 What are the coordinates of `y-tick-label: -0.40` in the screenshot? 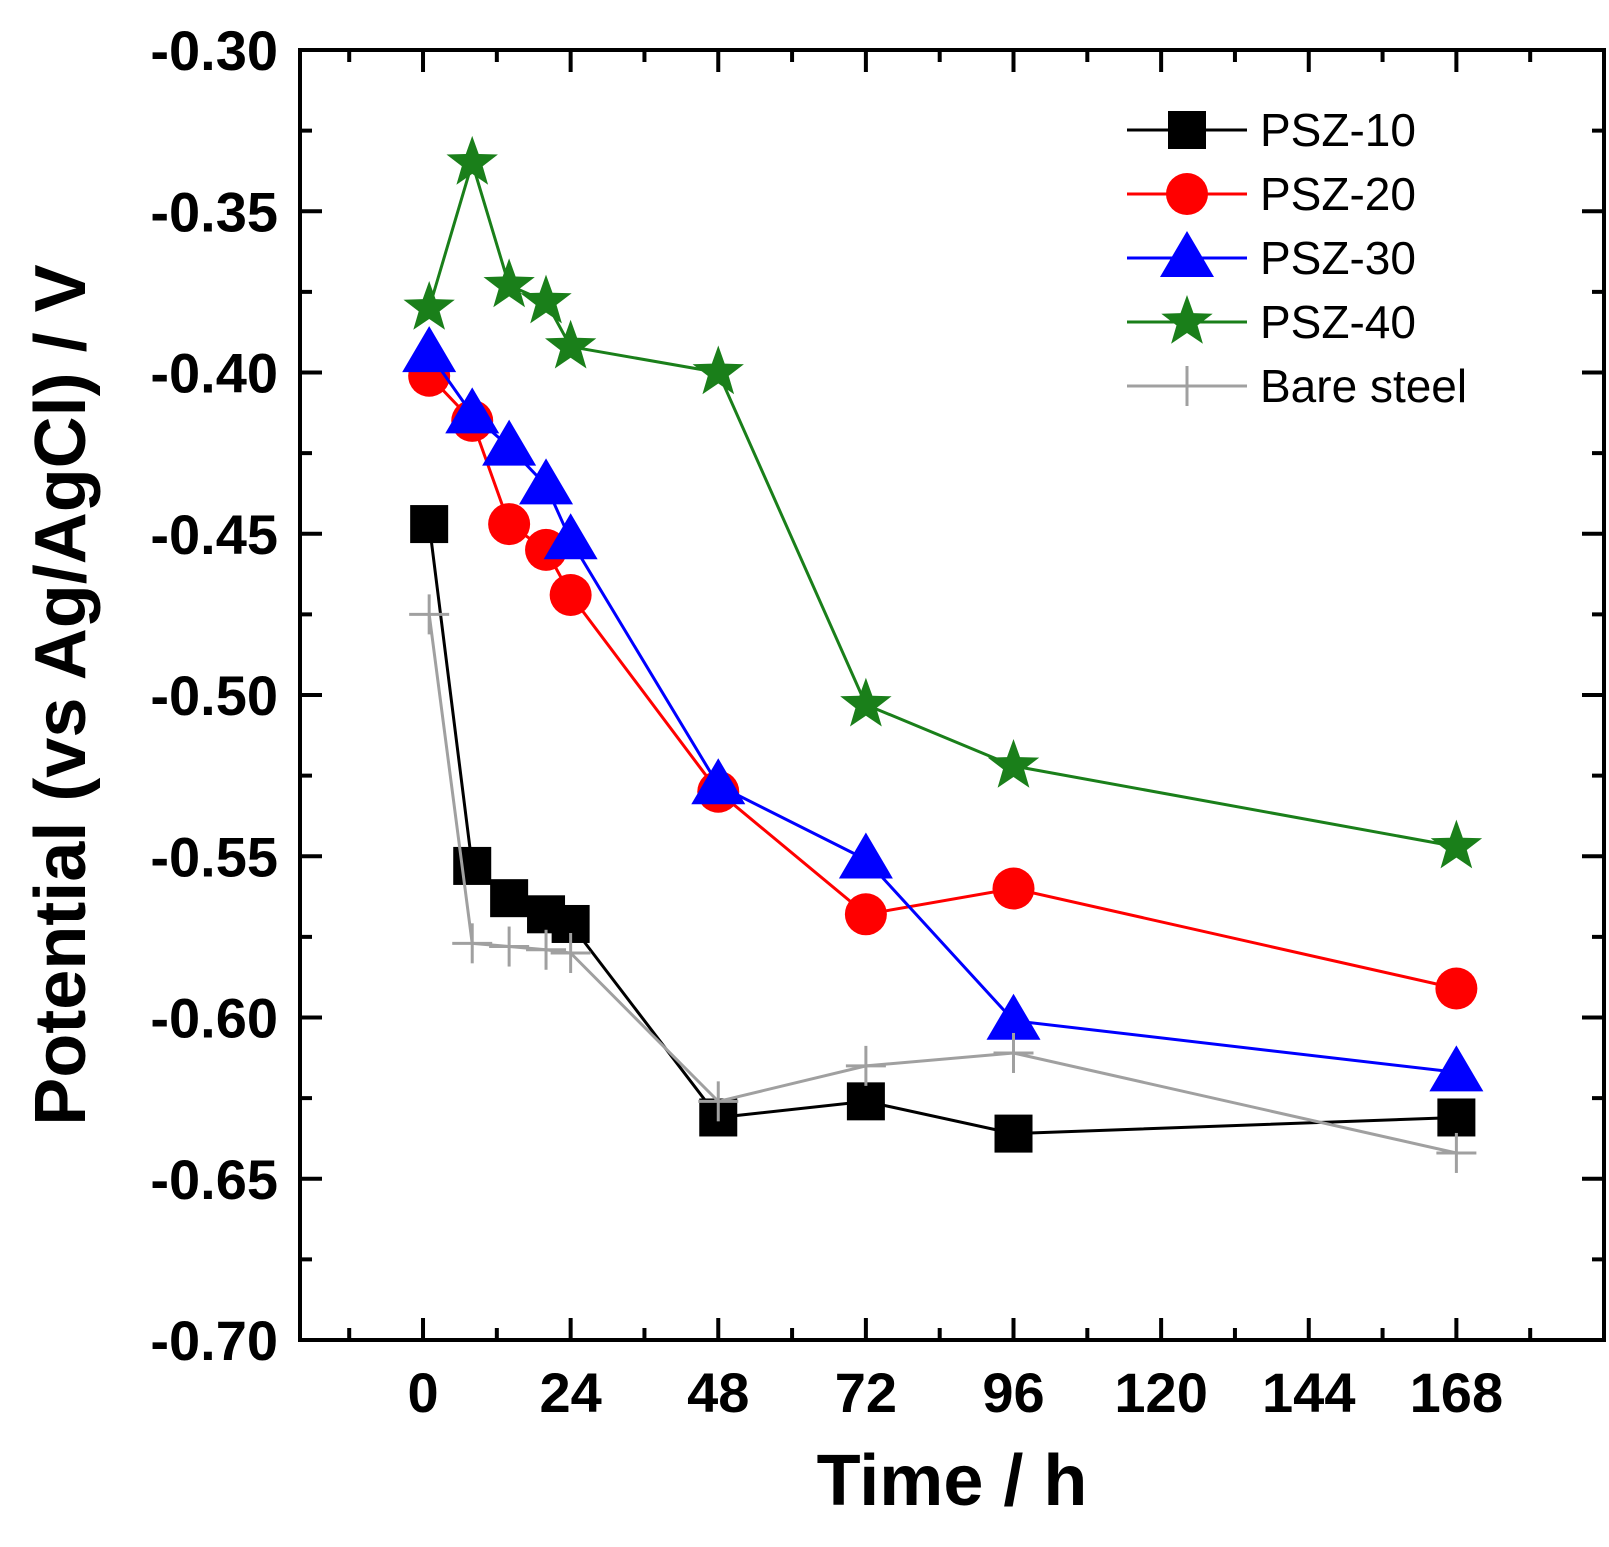 It's located at (214, 373).